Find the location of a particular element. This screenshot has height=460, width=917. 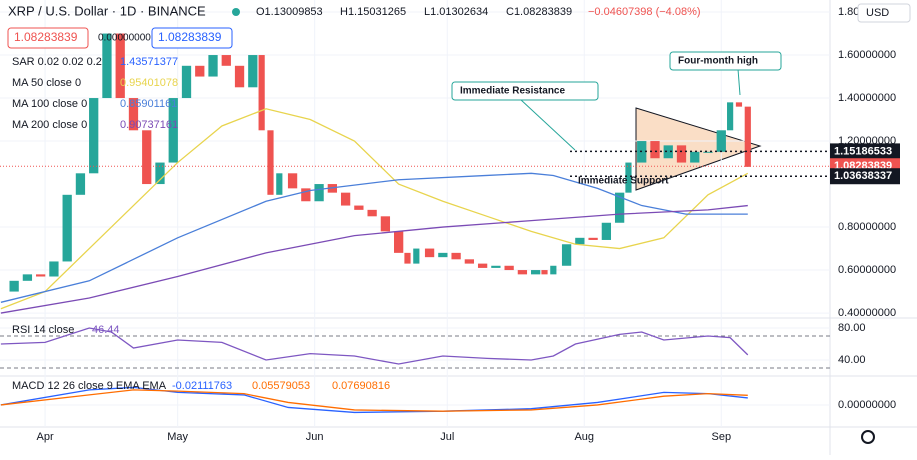

legend-name: MA 100 close 0 is located at coordinates (49, 104).